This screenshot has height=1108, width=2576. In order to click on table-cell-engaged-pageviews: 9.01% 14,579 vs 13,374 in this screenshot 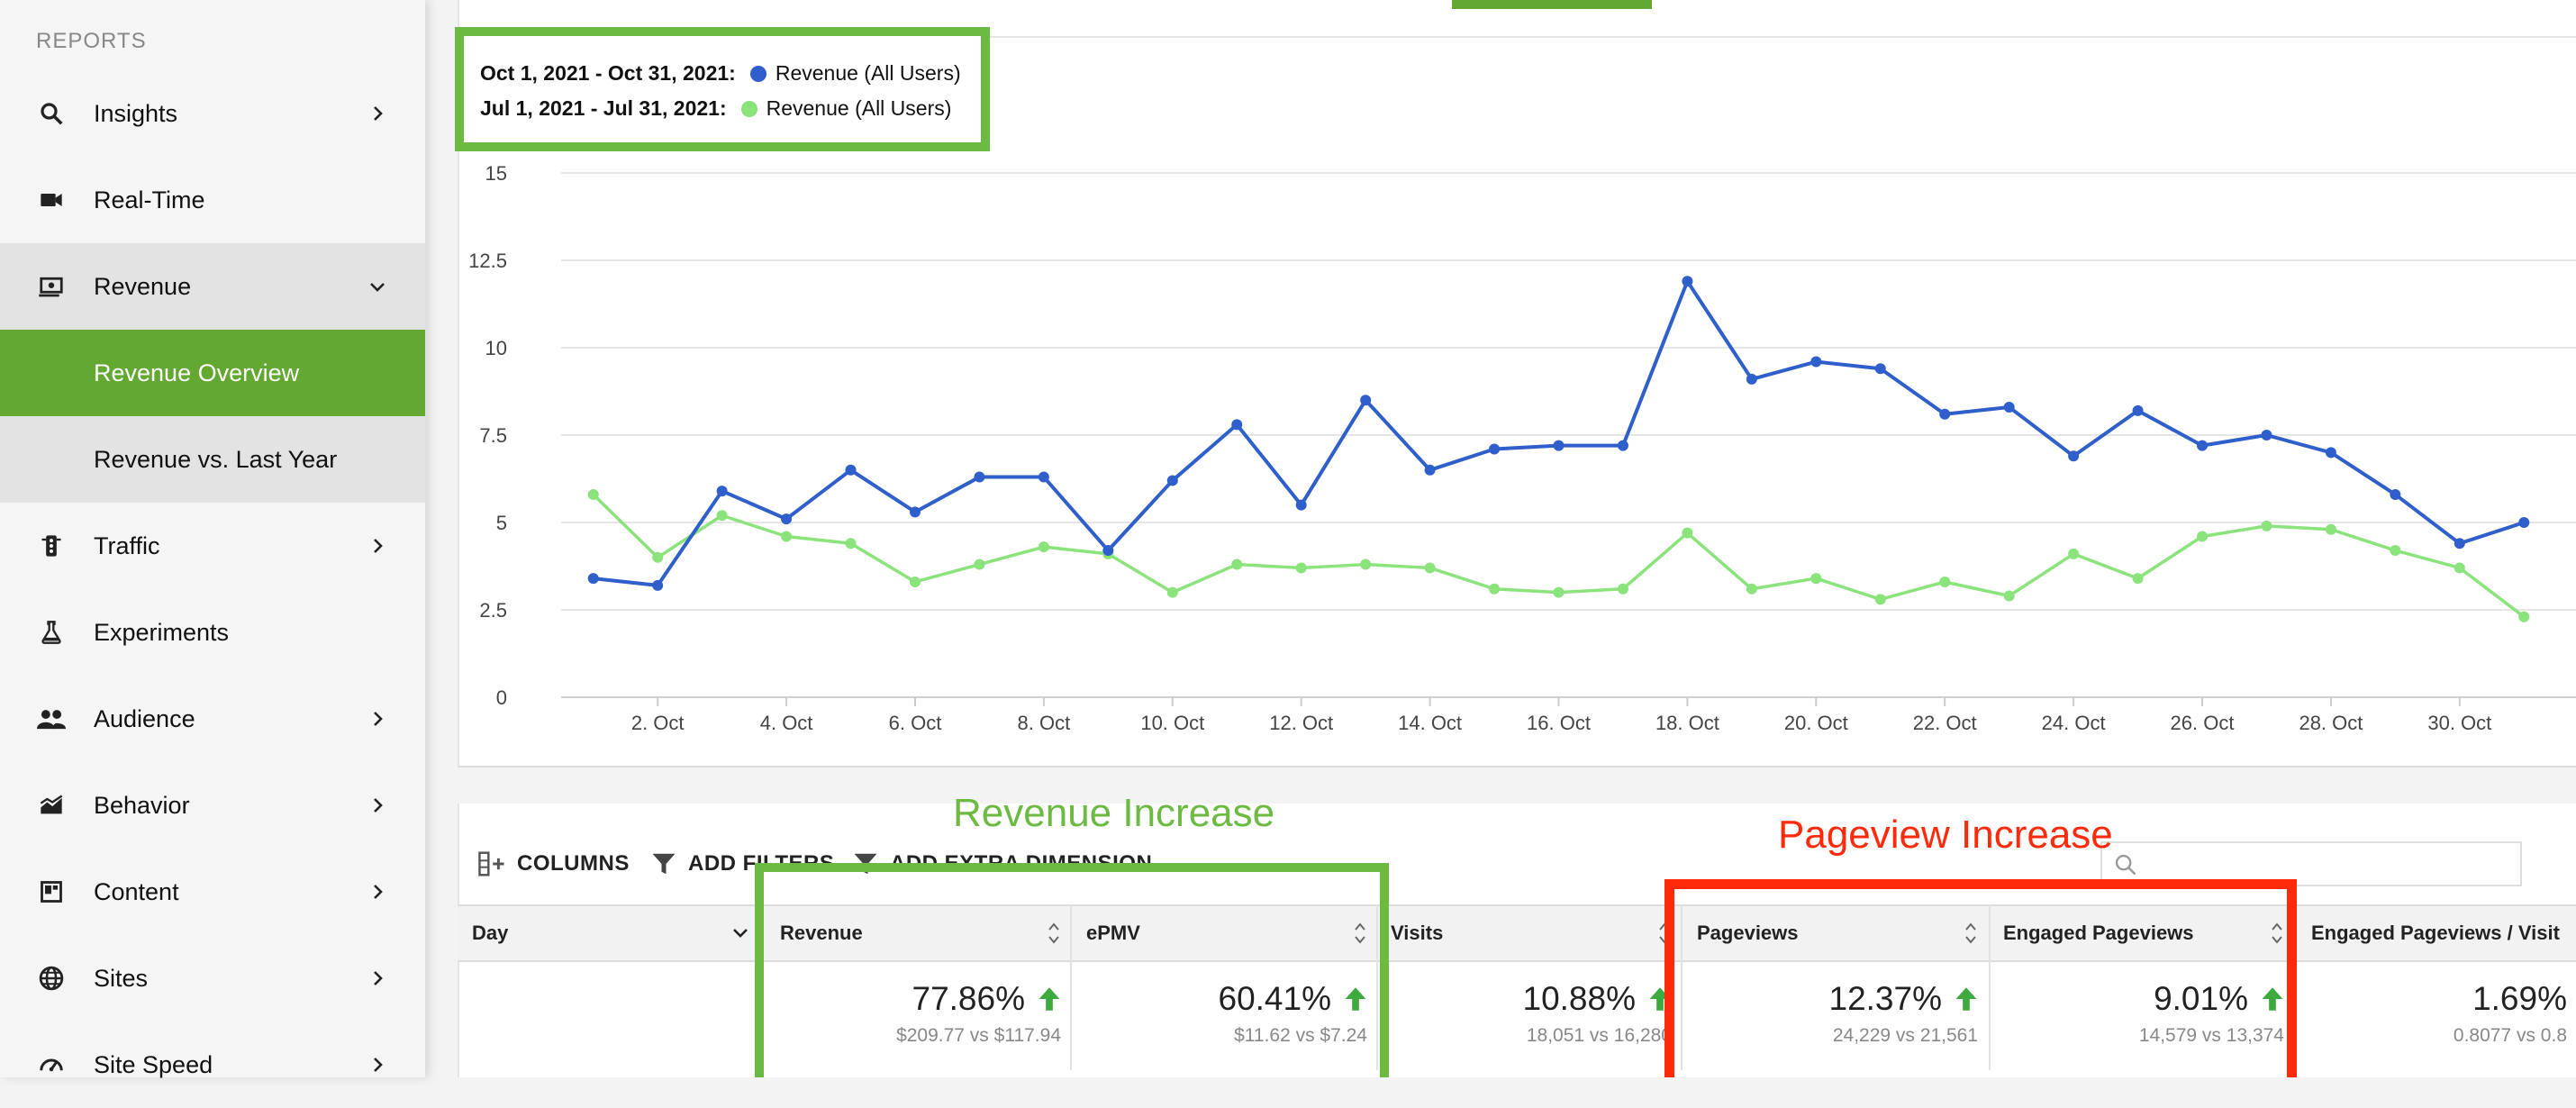, I will do `click(2143, 1018)`.